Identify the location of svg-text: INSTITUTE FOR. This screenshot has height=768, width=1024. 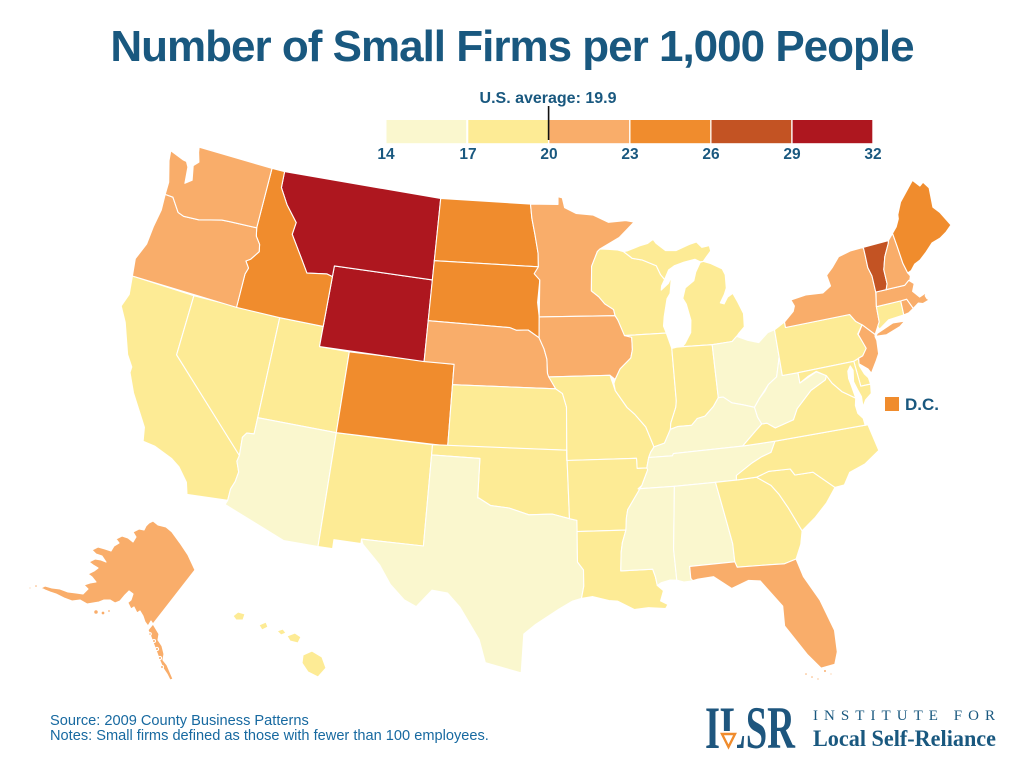
(904, 716).